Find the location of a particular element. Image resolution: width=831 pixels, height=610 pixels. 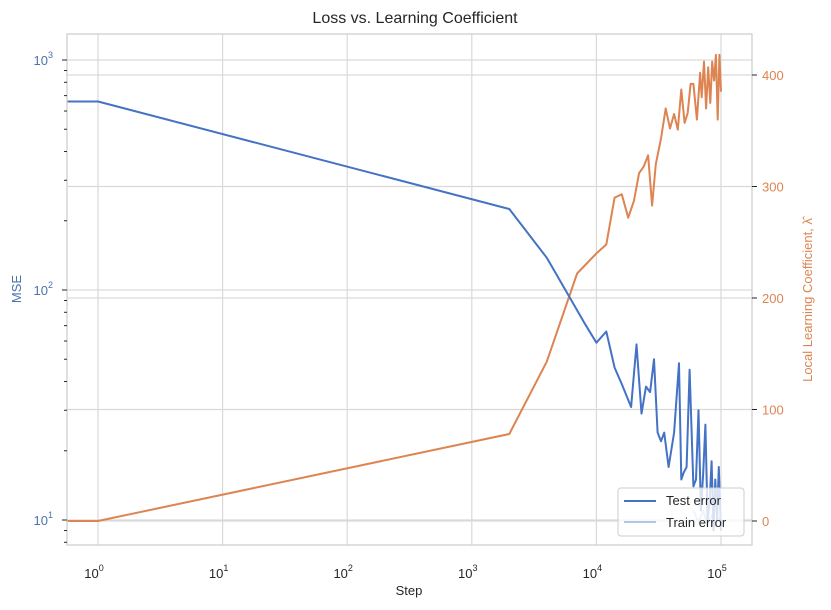

legend: Test error Train error is located at coordinates (681, 512).